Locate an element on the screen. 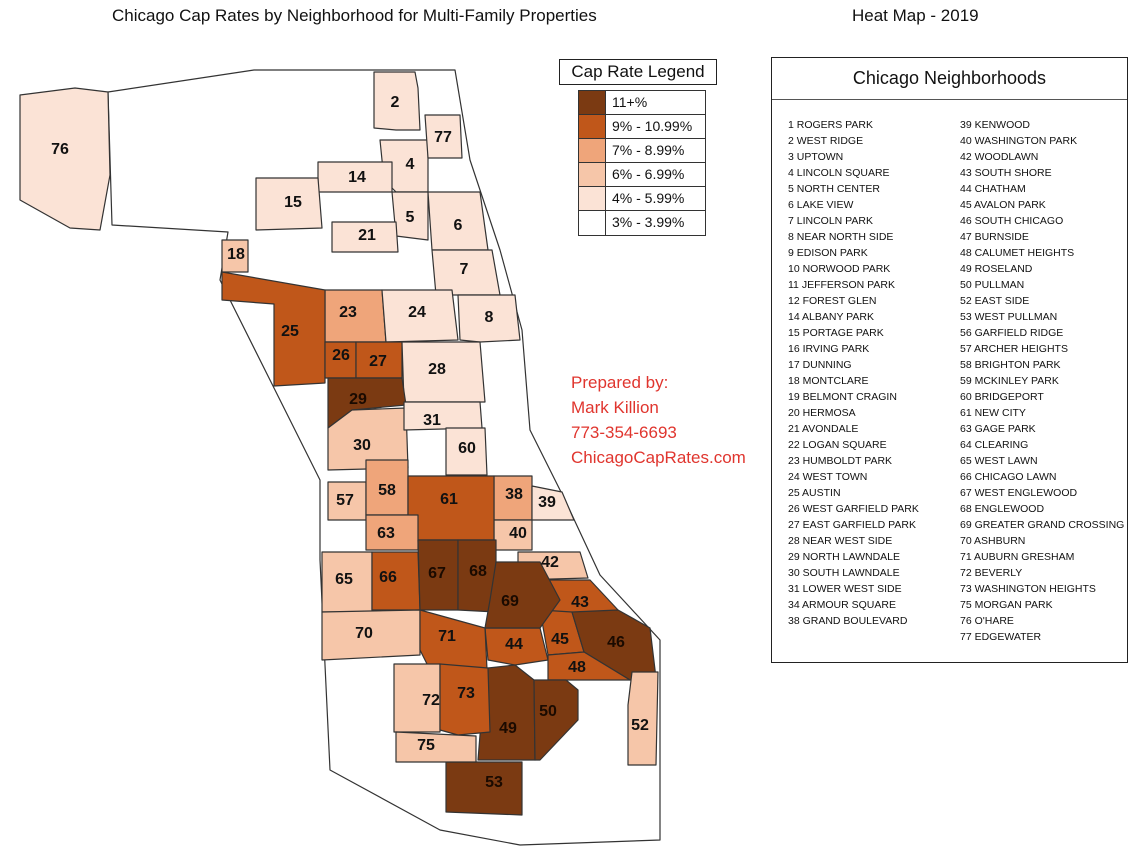  neighborhood-number-label: 27 is located at coordinates (378, 361).